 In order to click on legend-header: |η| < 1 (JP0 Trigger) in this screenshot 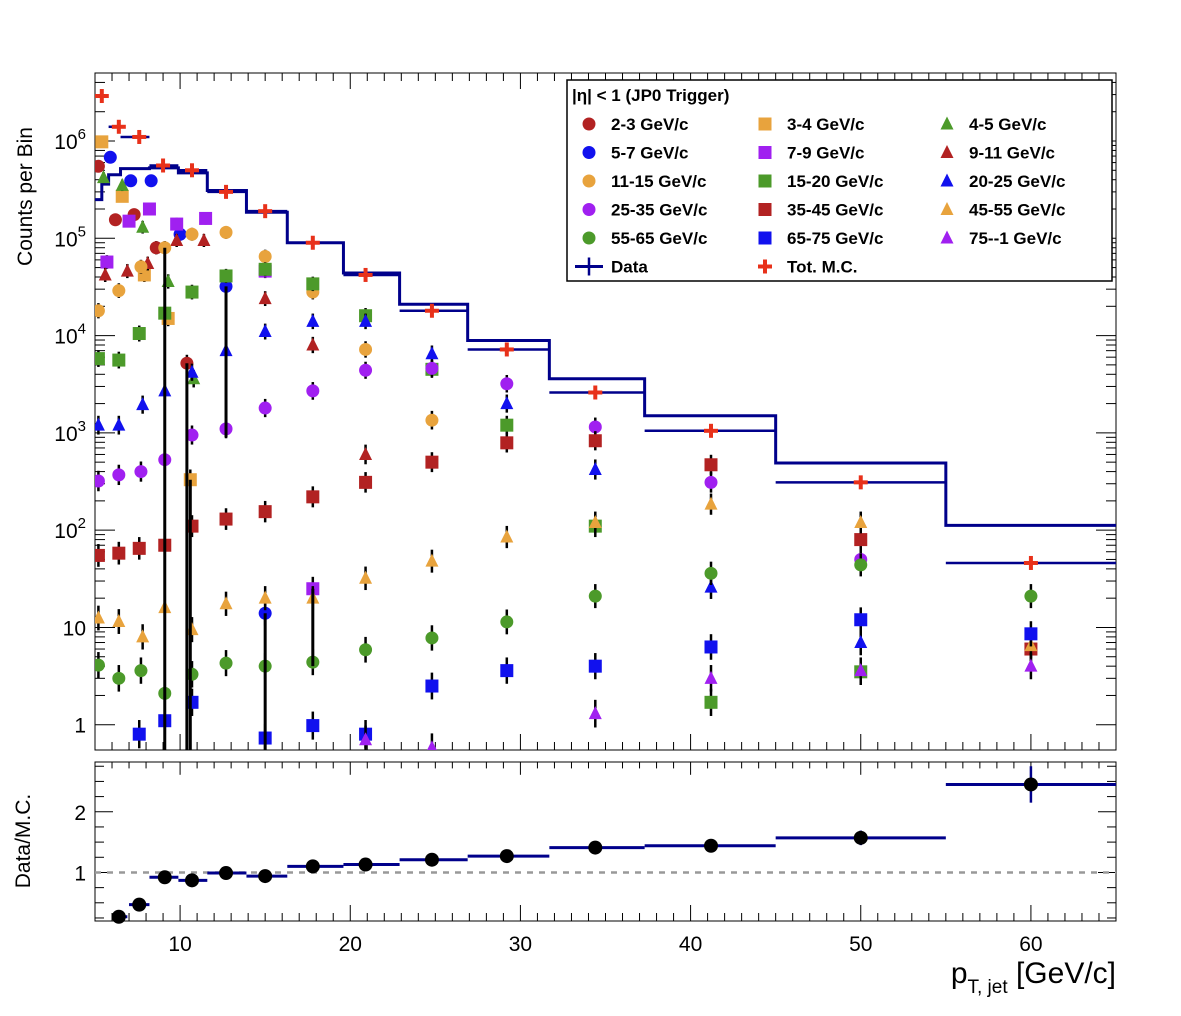, I will do `click(650, 95)`.